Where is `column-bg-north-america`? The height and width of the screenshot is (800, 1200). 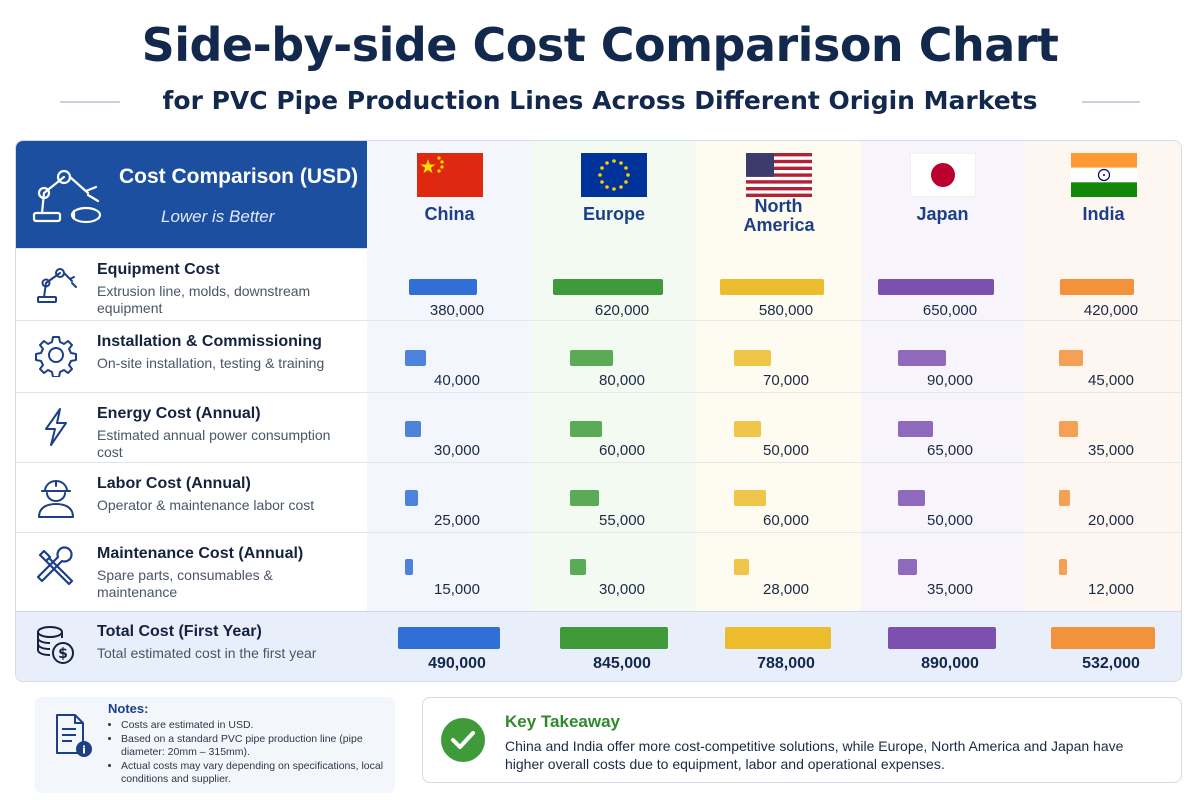 column-bg-north-america is located at coordinates (778, 411).